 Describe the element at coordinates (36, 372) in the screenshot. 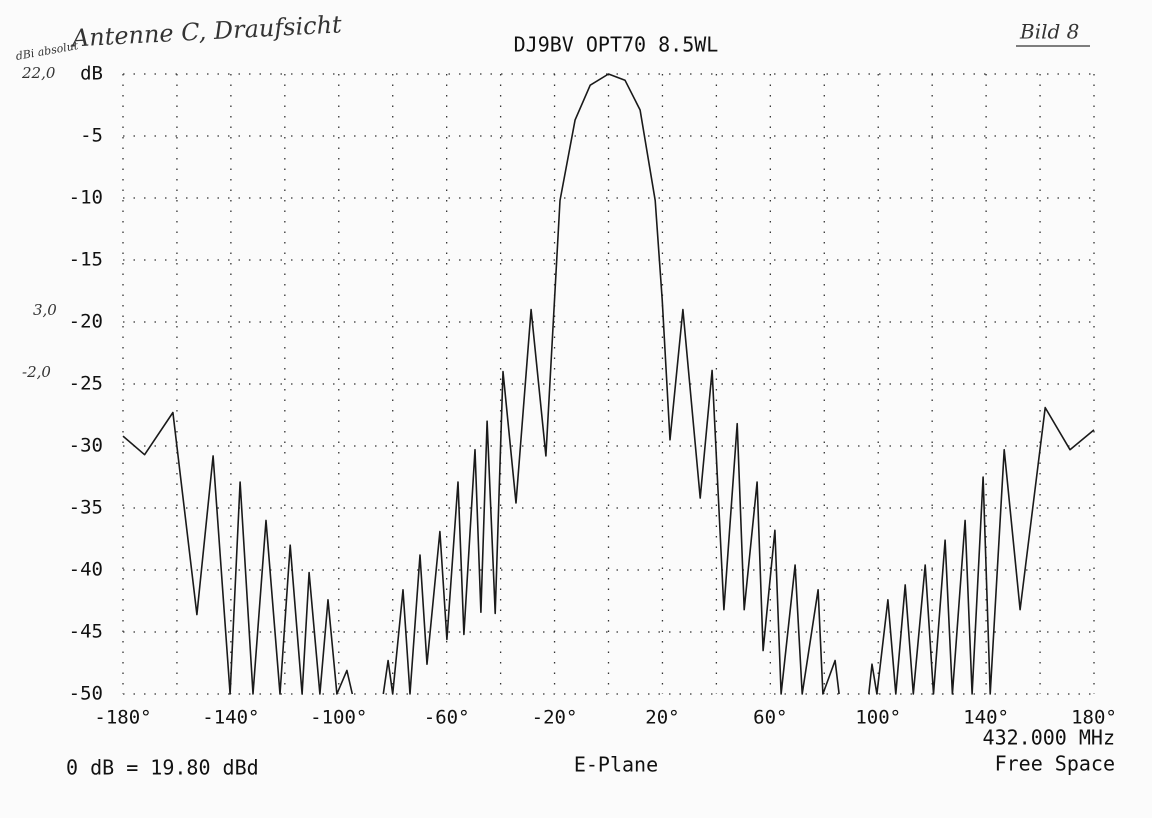

I see `handwritten-ref: -2,0` at that location.